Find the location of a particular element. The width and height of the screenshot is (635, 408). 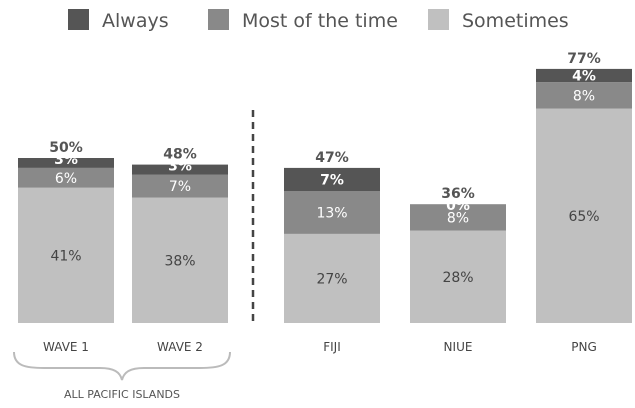

total-label-wave-1: 50% is located at coordinates (66, 148).